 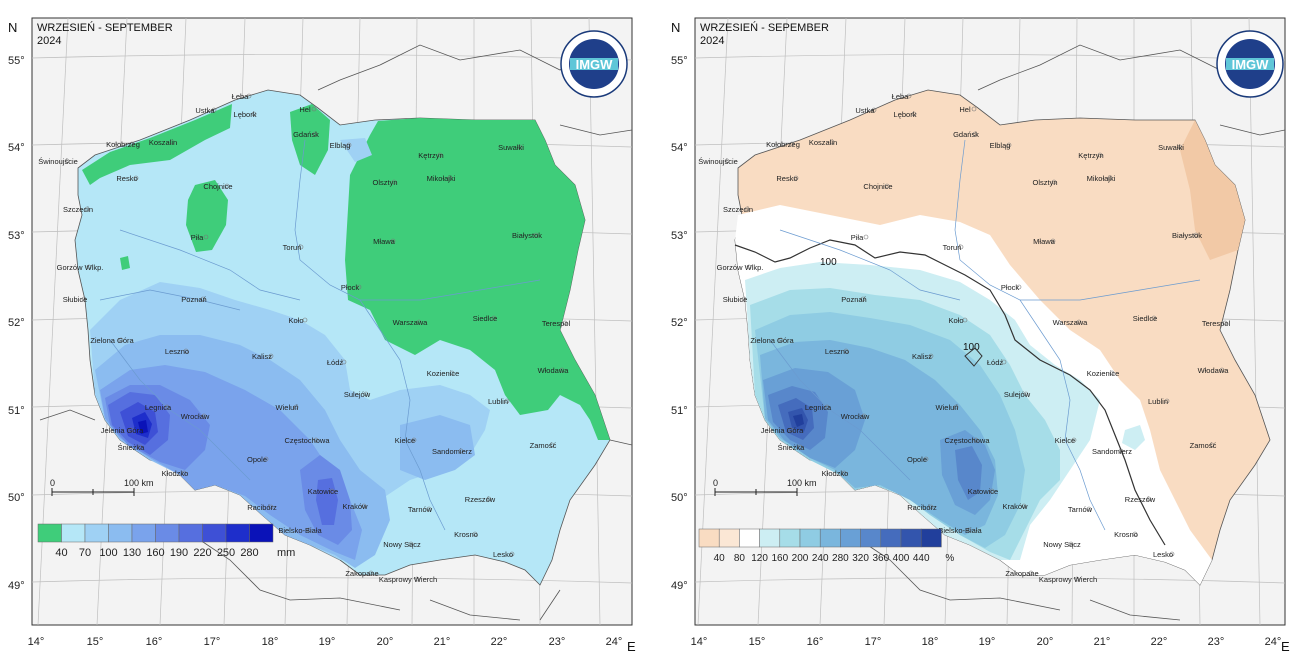 I want to click on city-label: Nowy Sącz, so click(x=402, y=544).